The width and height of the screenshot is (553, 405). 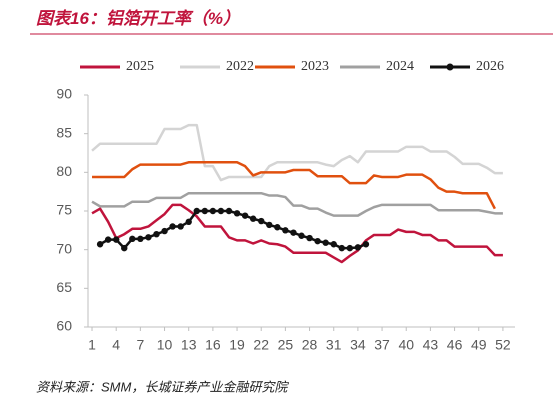 What do you see at coordinates (64, 132) in the screenshot?
I see `y-tick-label: 85` at bounding box center [64, 132].